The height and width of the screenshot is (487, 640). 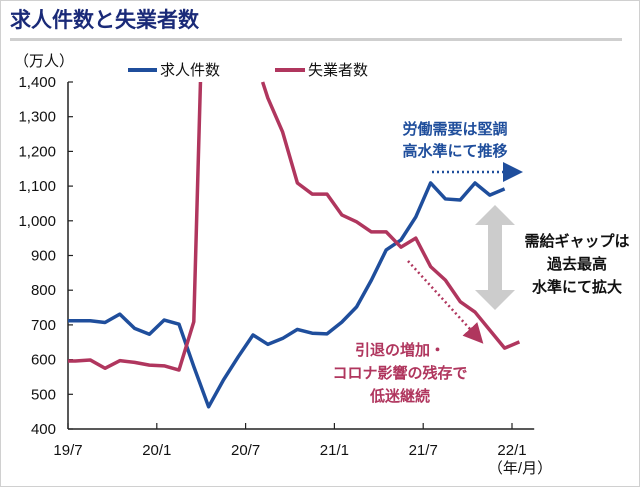 What do you see at coordinates (454, 151) in the screenshot?
I see `annotation-demand-line2: 高水準にて推移` at bounding box center [454, 151].